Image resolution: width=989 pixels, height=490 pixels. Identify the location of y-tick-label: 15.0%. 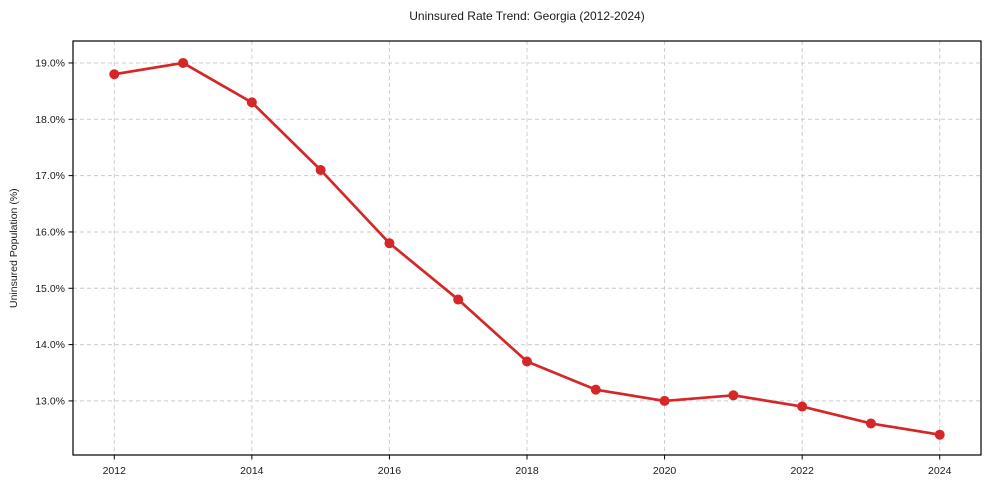
(50, 289).